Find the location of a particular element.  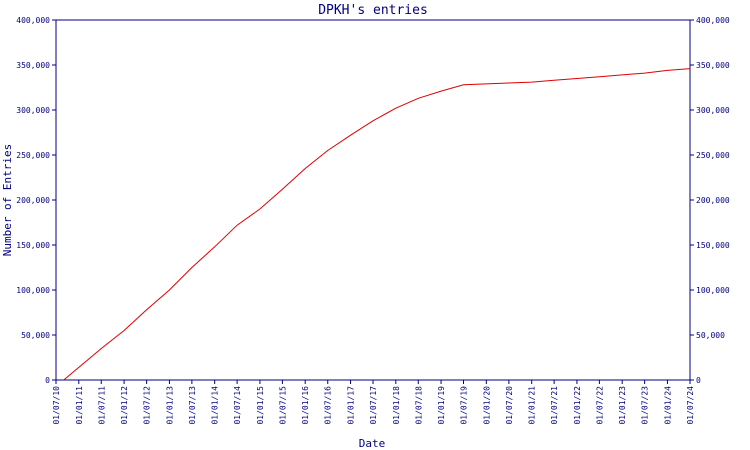

x-tick-label: 01/01/22 is located at coordinates (577, 405).